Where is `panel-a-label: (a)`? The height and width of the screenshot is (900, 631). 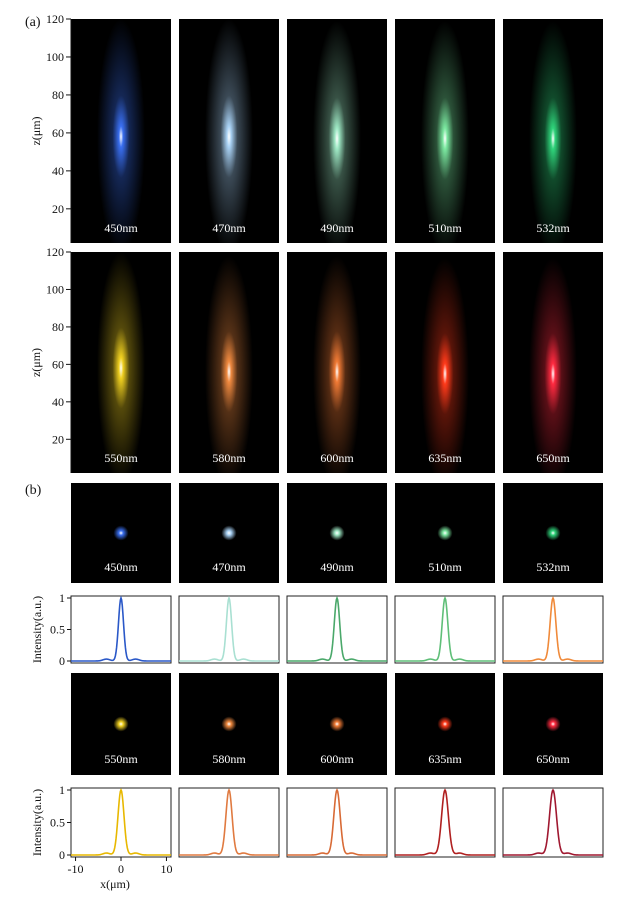
panel-a-label: (a) is located at coordinates (33, 22).